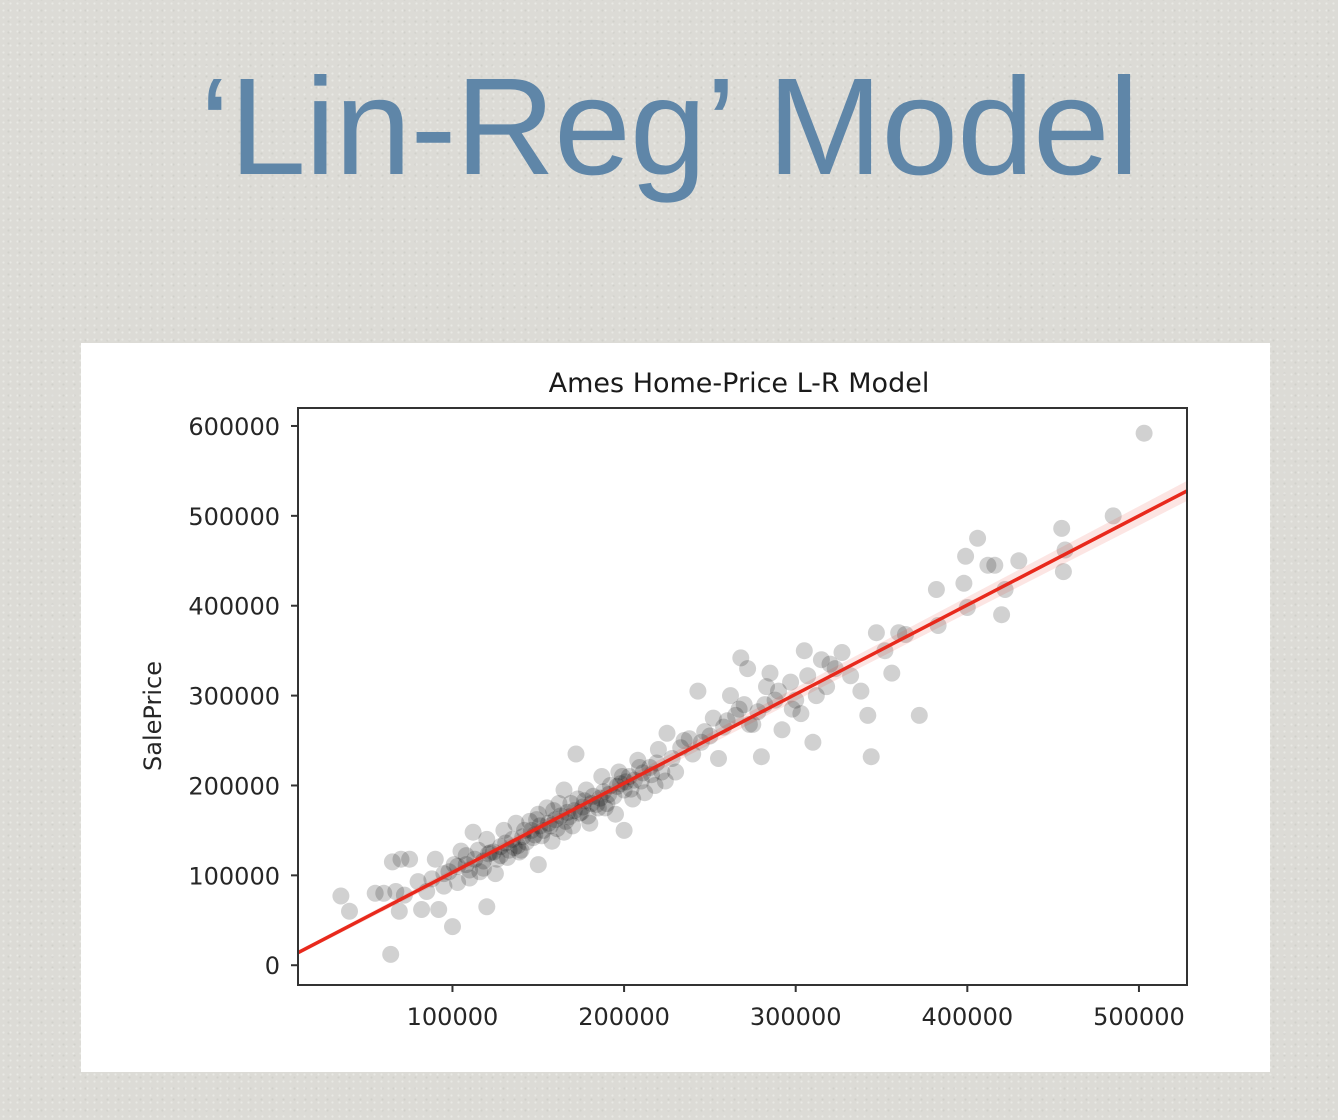  What do you see at coordinates (272, 966) in the screenshot?
I see `y-tick-label: 0` at bounding box center [272, 966].